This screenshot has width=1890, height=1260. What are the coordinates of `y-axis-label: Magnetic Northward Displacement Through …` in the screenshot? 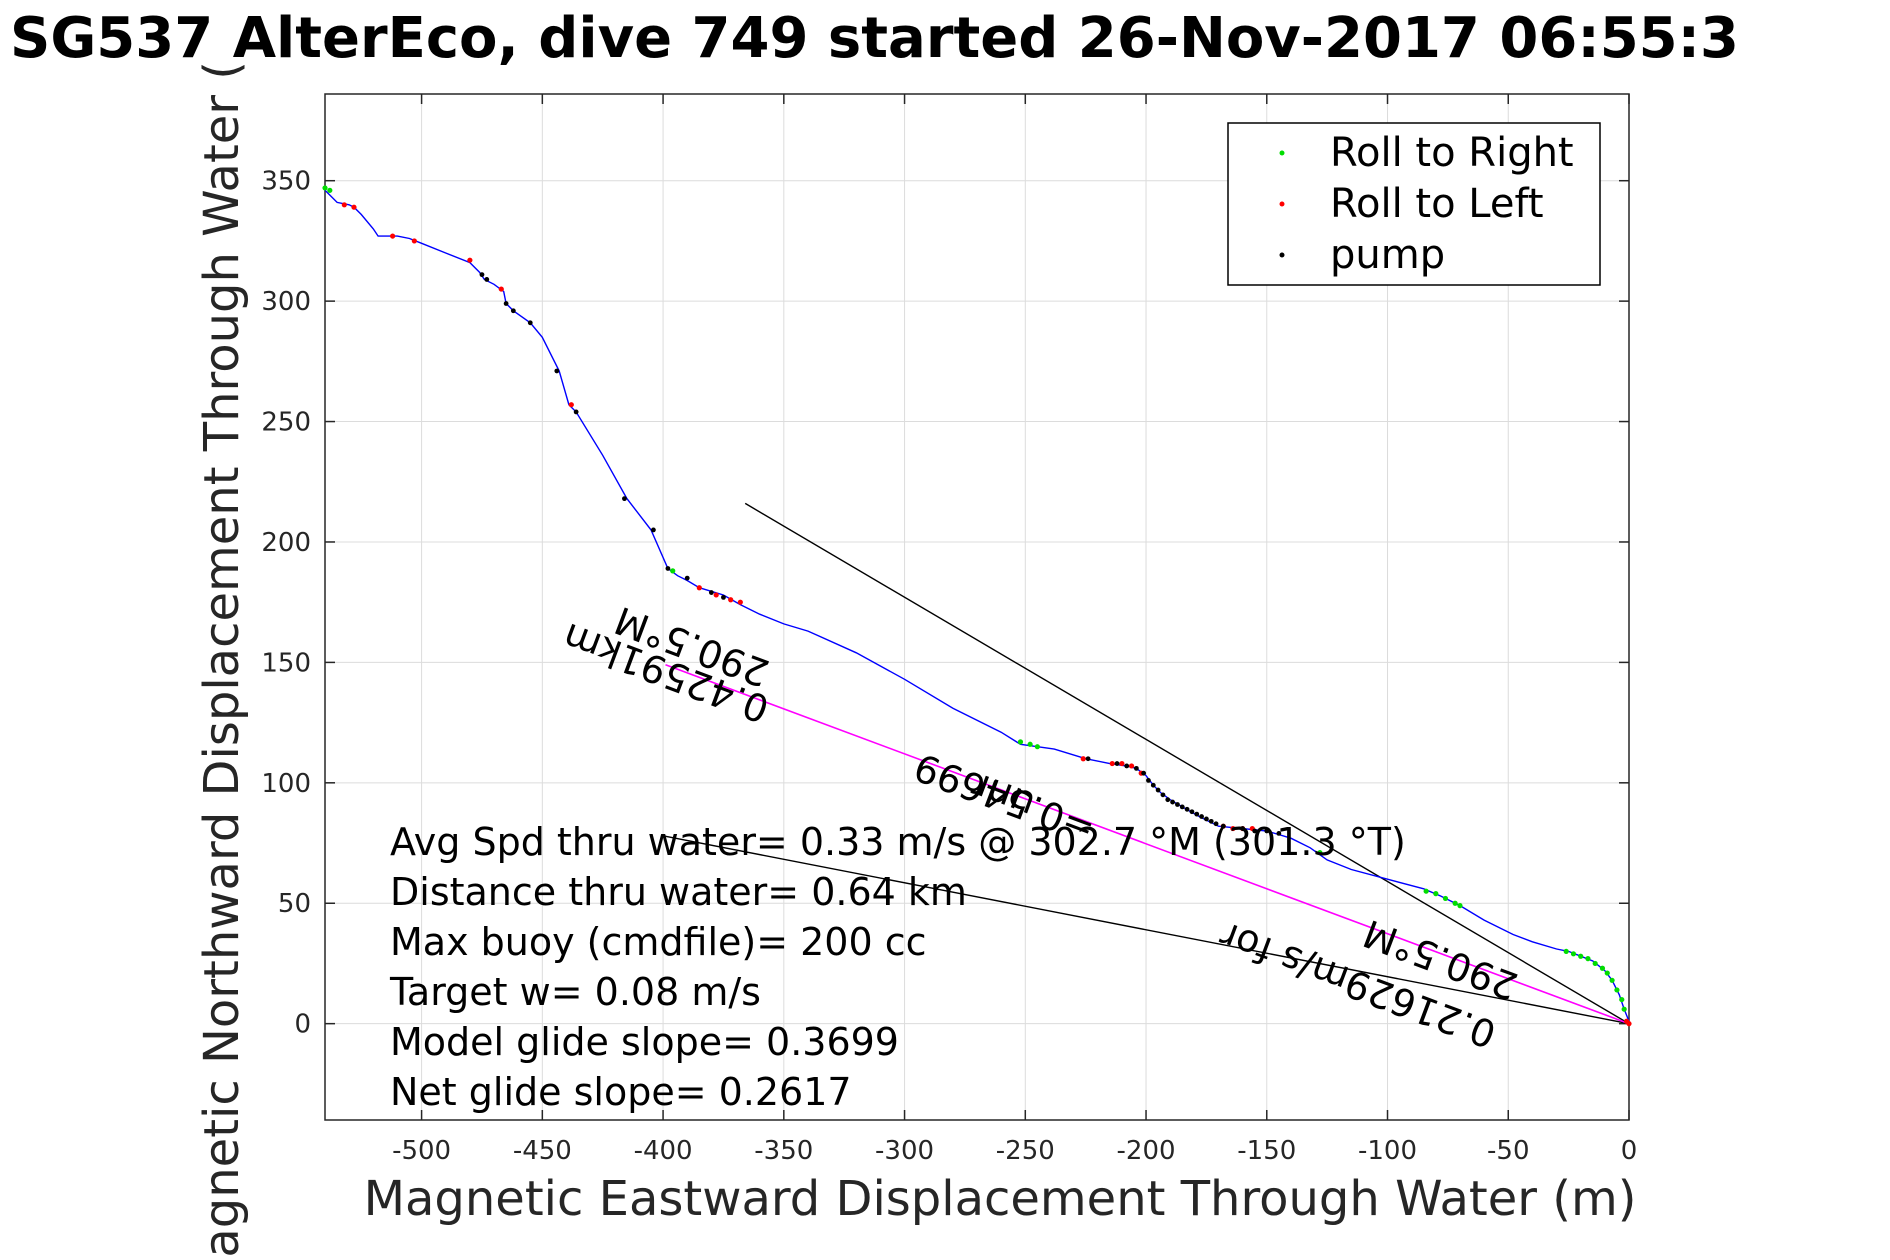 It's located at (222, 660).